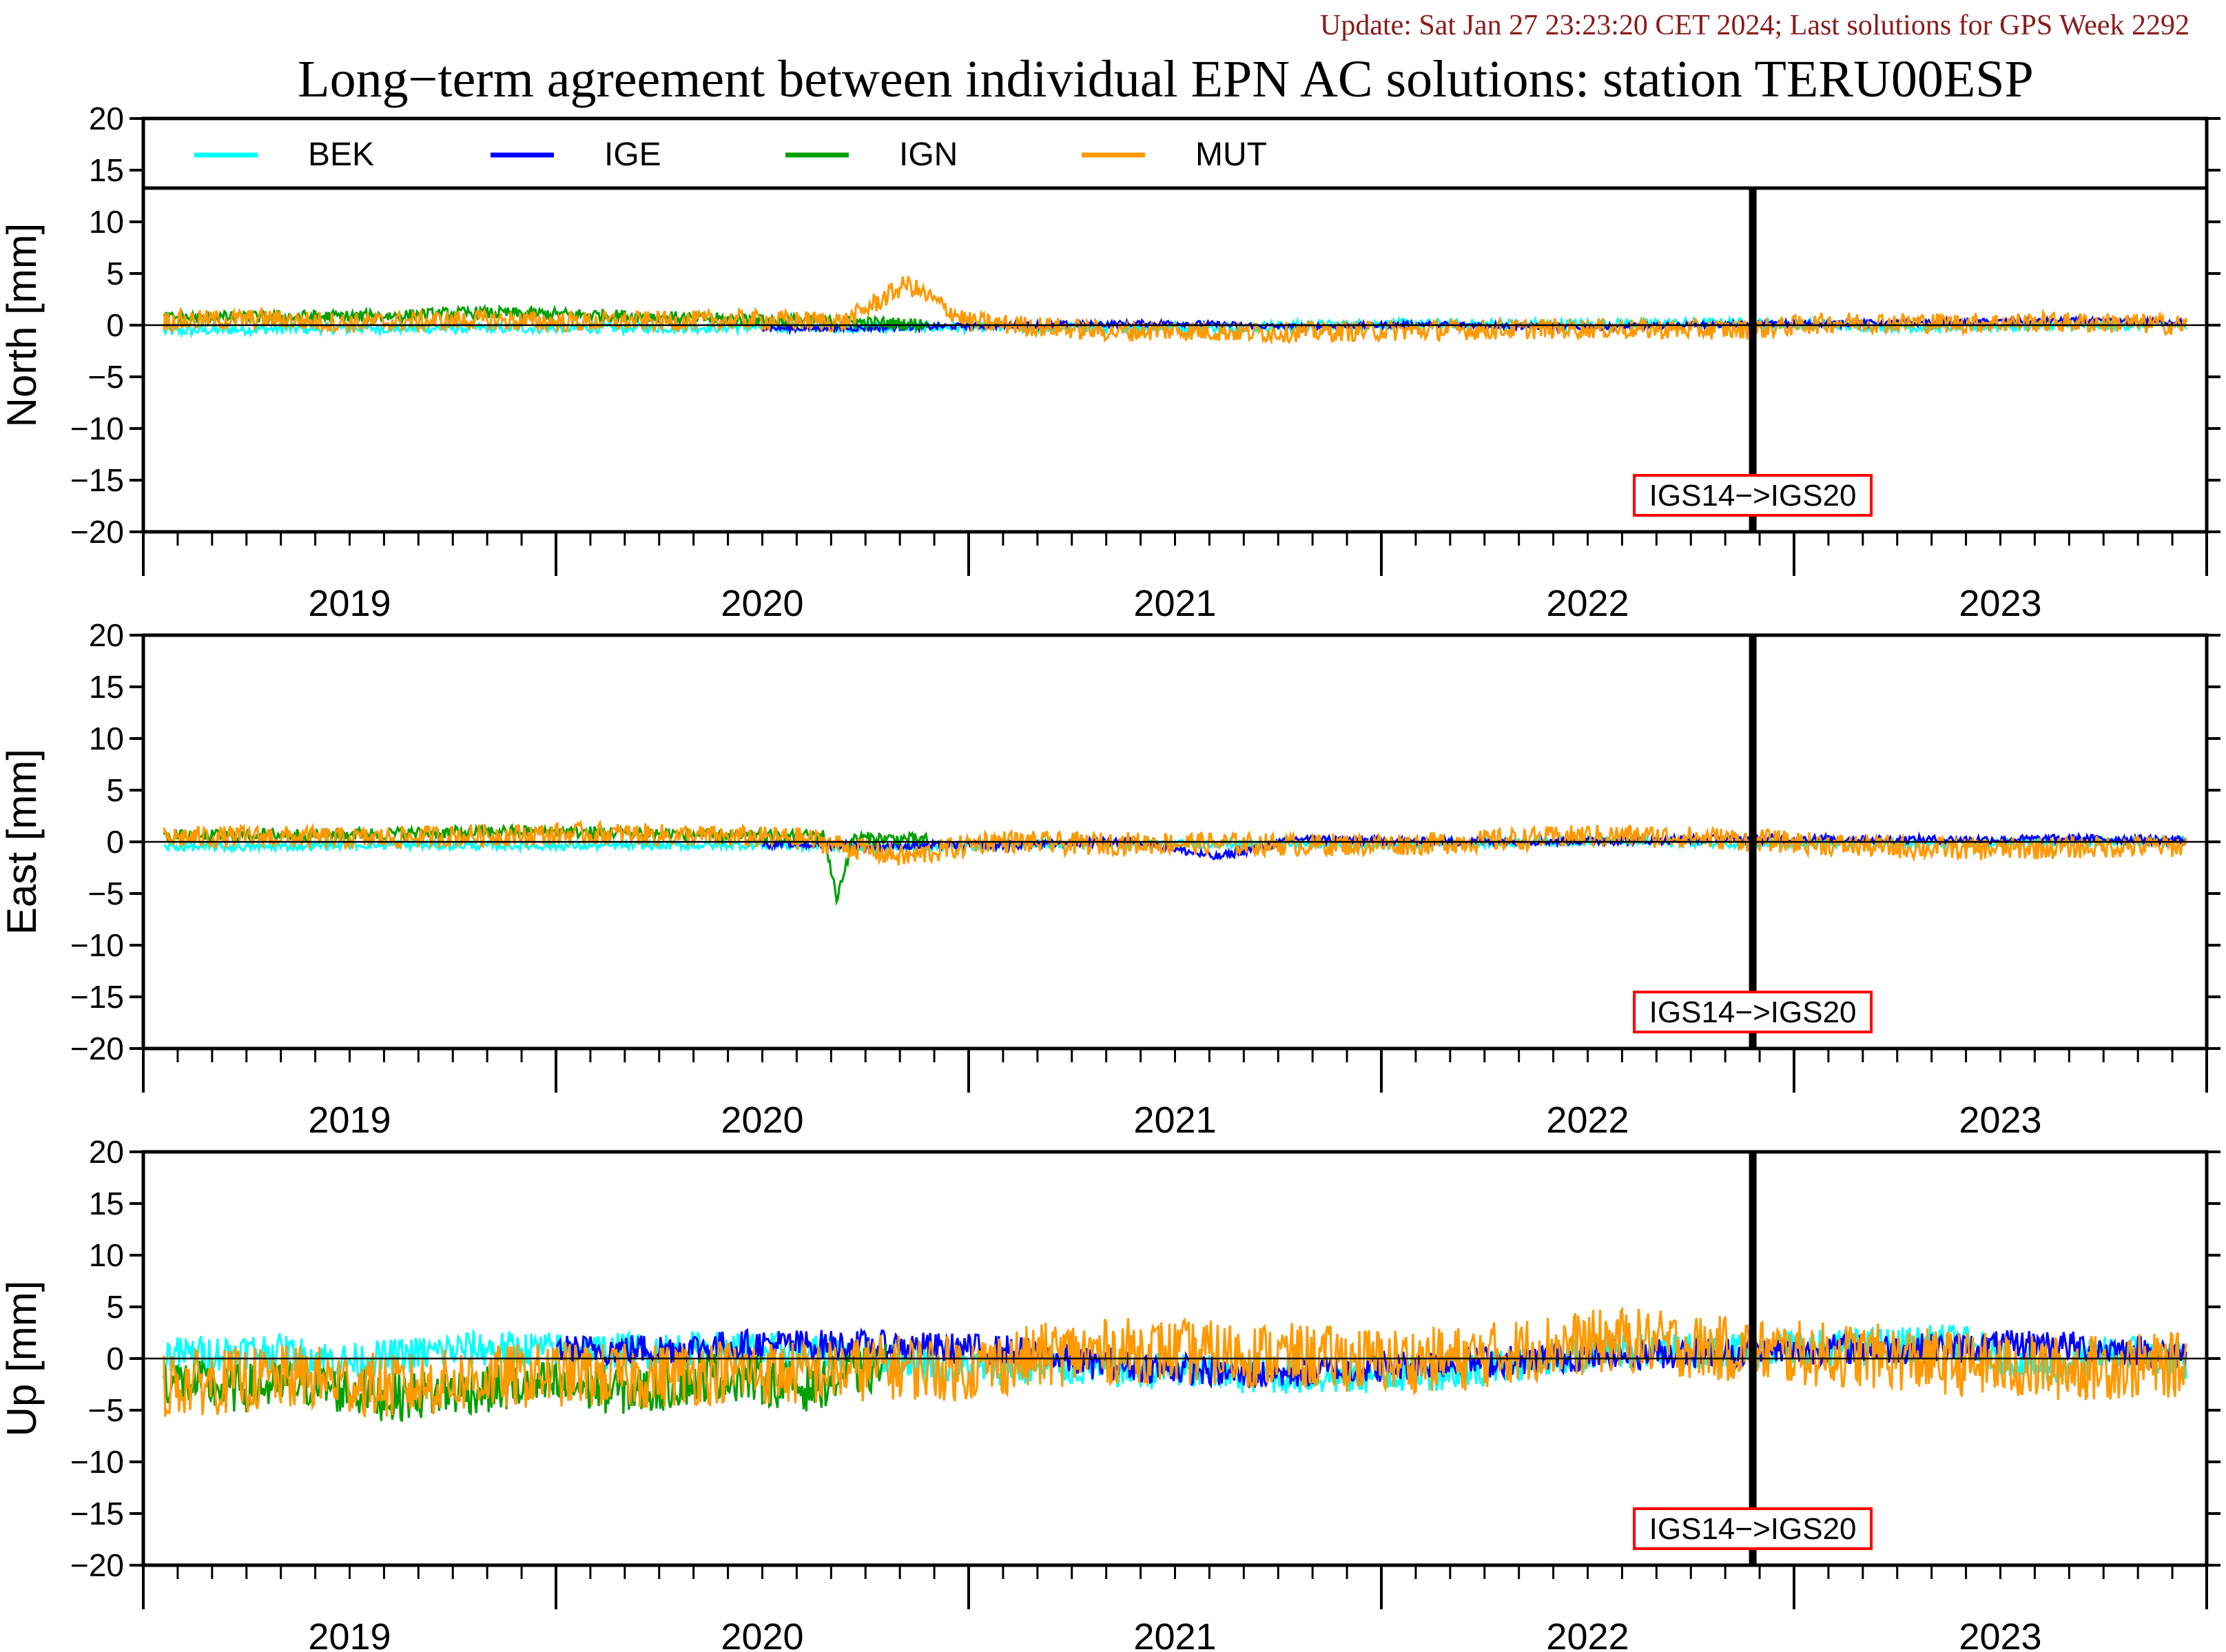 The height and width of the screenshot is (1652, 2226). Describe the element at coordinates (22, 842) in the screenshot. I see `y-axis-title: East [mm]` at that location.